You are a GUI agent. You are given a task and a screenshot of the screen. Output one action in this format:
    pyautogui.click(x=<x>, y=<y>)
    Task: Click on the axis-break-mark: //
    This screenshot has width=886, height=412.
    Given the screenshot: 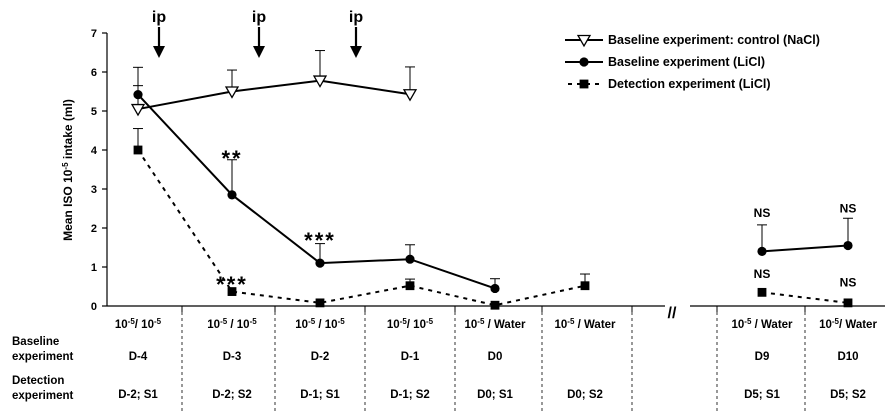 What is the action you would take?
    pyautogui.click(x=672, y=313)
    